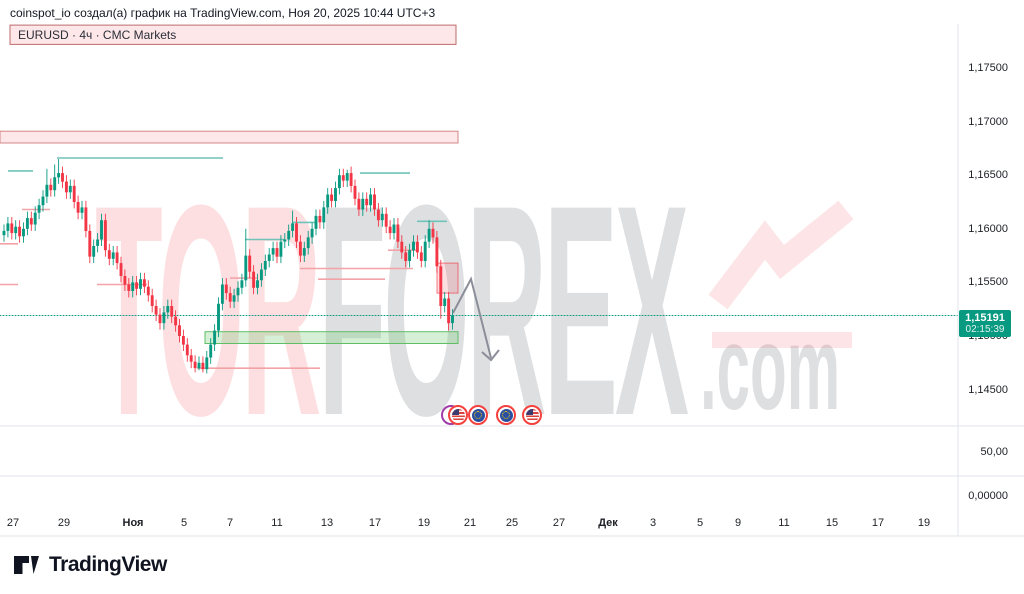  Describe the element at coordinates (97, 35) in the screenshot. I see `symbol-title: EURUSD · 4ч · CMC Markets` at that location.